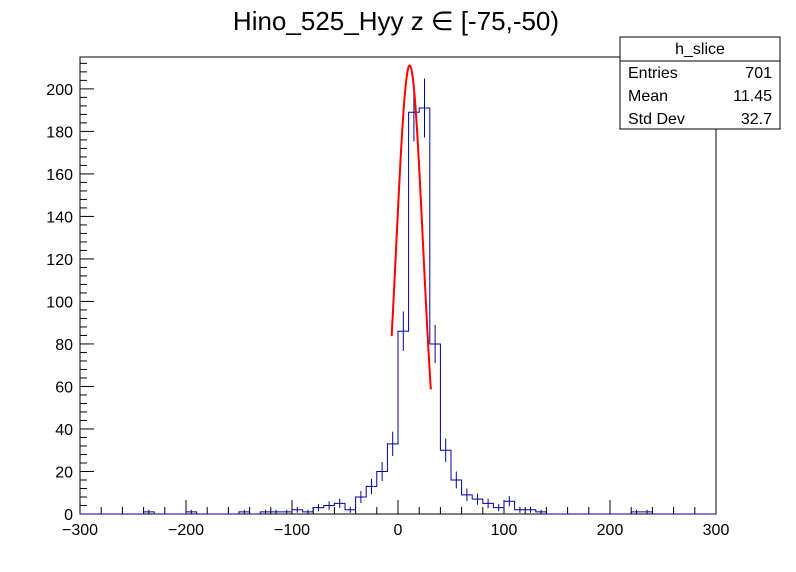  Describe the element at coordinates (186, 530) in the screenshot. I see `x-tick-label: −200` at that location.